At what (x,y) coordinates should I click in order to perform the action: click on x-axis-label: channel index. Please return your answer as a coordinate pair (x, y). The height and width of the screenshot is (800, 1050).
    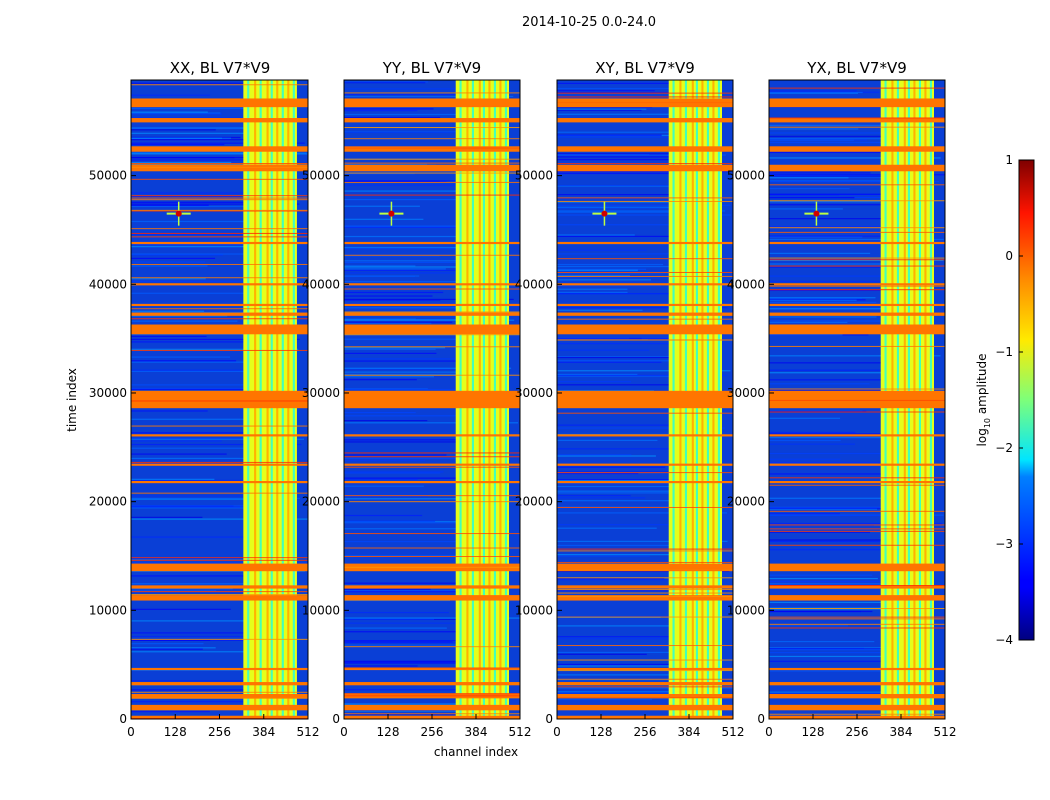
    Looking at the image, I should click on (476, 752).